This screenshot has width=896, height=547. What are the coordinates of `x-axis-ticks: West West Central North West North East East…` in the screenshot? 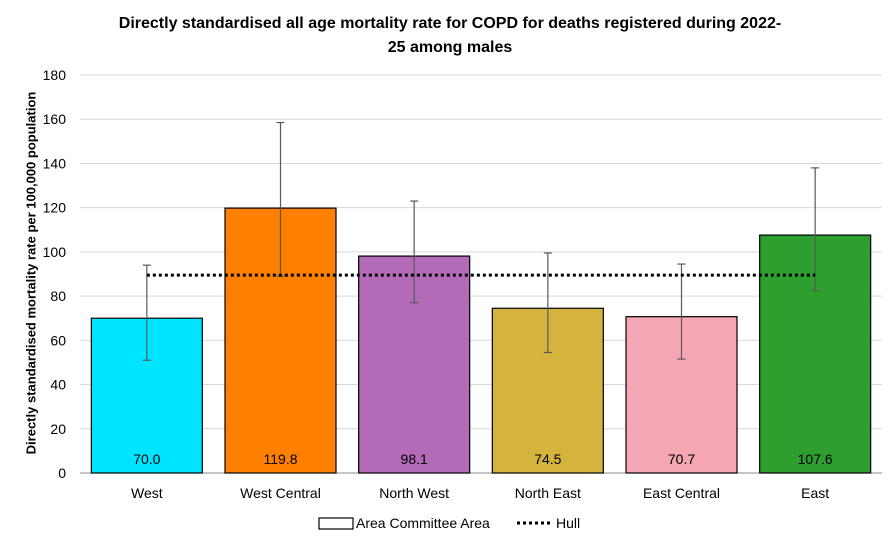 It's located at (480, 493).